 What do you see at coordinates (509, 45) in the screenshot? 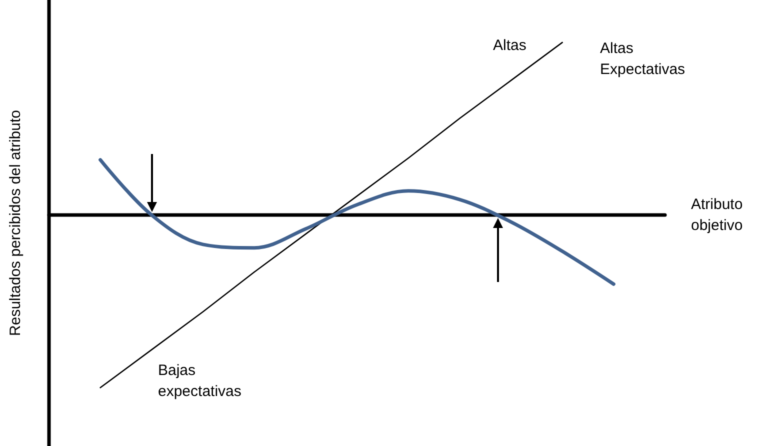
I see `annotation: Altas` at bounding box center [509, 45].